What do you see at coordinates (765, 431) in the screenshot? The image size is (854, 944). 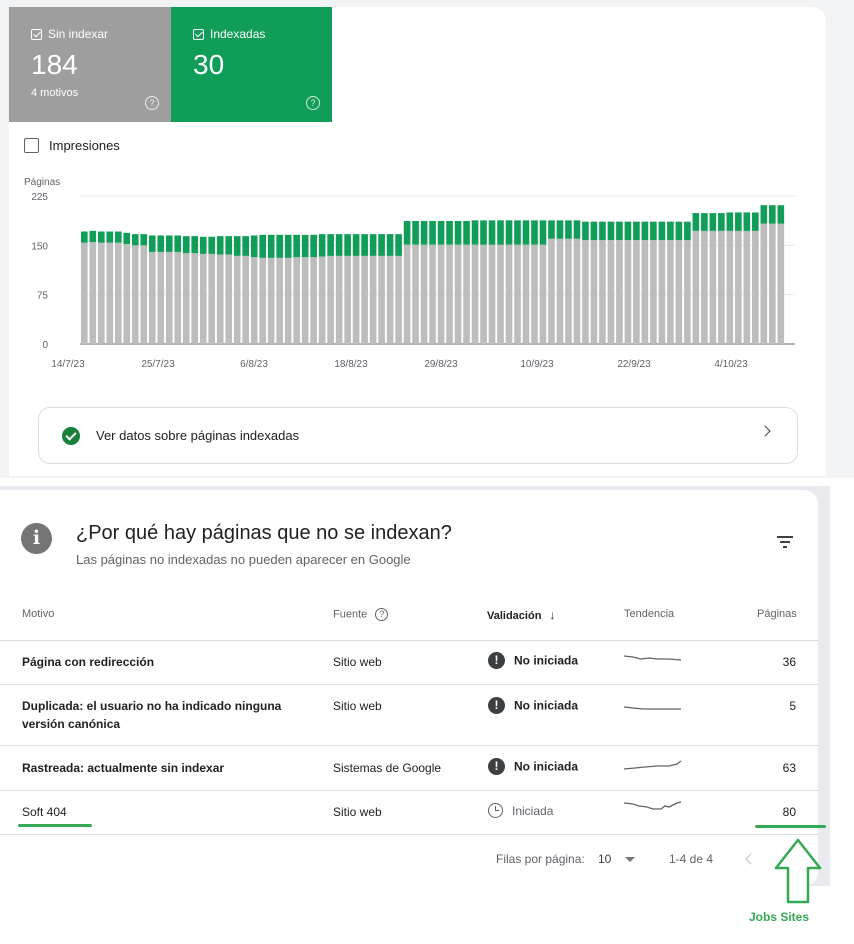 I see `chevron-right-icon` at bounding box center [765, 431].